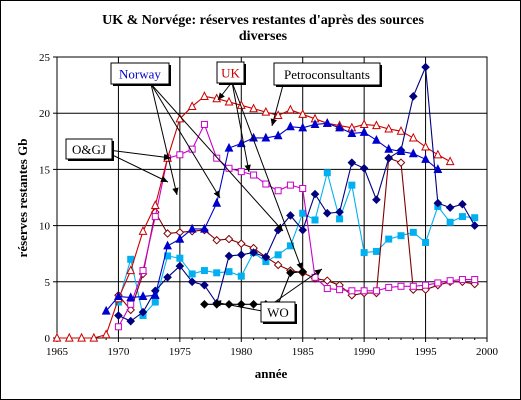  I want to click on callout-label-og-j, so click(89, 149).